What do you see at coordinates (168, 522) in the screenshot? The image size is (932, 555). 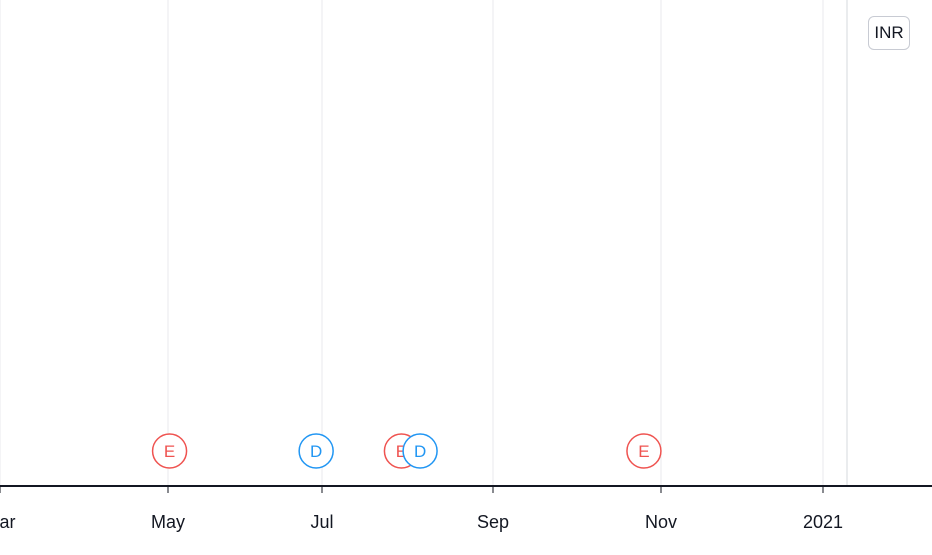 I see `x-tick-label: May` at bounding box center [168, 522].